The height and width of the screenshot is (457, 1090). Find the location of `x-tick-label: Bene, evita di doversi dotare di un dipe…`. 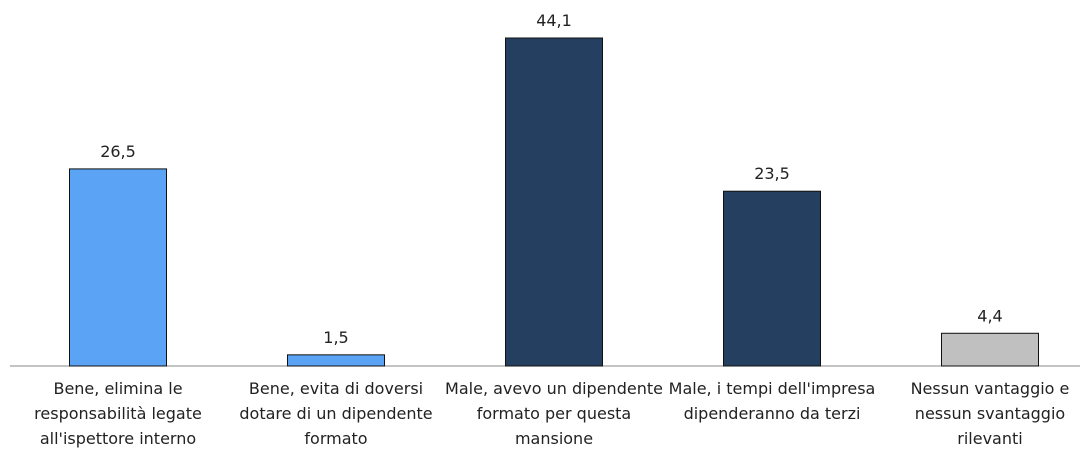

x-tick-label: Bene, evita di doversi dotare di un dipe… is located at coordinates (336, 413).